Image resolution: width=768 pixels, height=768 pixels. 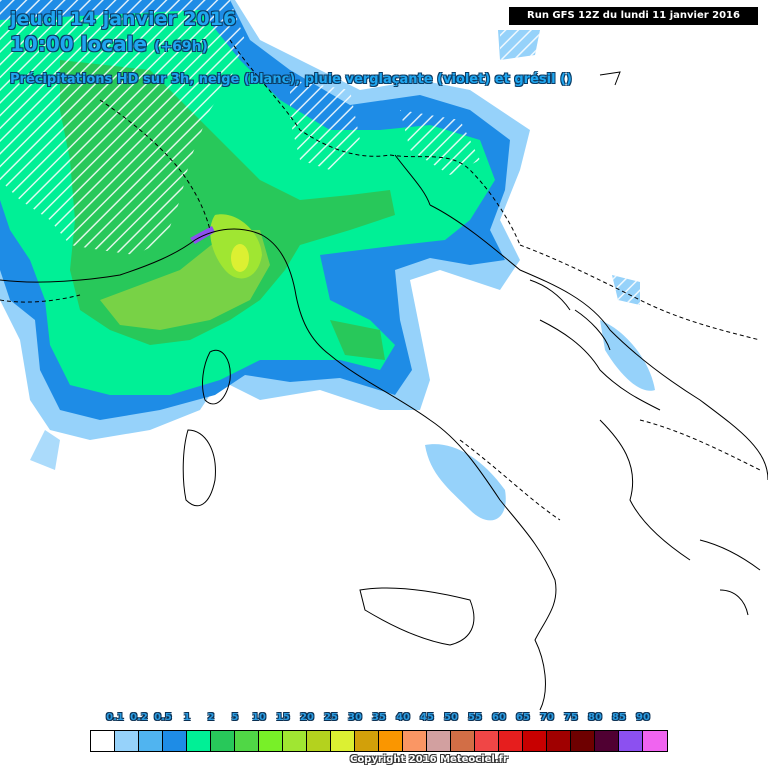 What do you see at coordinates (355, 717) in the screenshot?
I see `legend-tick-label: 30` at bounding box center [355, 717].